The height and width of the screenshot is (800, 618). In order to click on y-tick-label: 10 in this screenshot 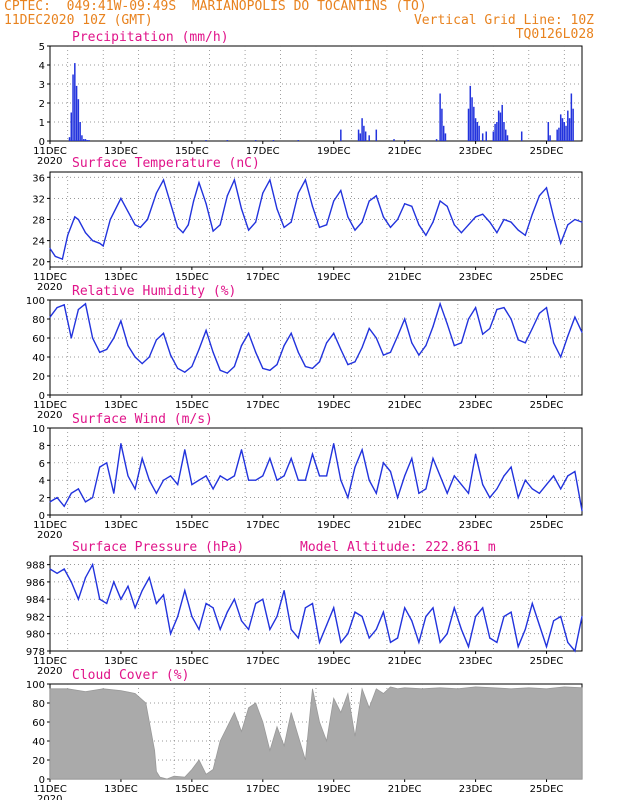, I will do `click(38, 429)`.